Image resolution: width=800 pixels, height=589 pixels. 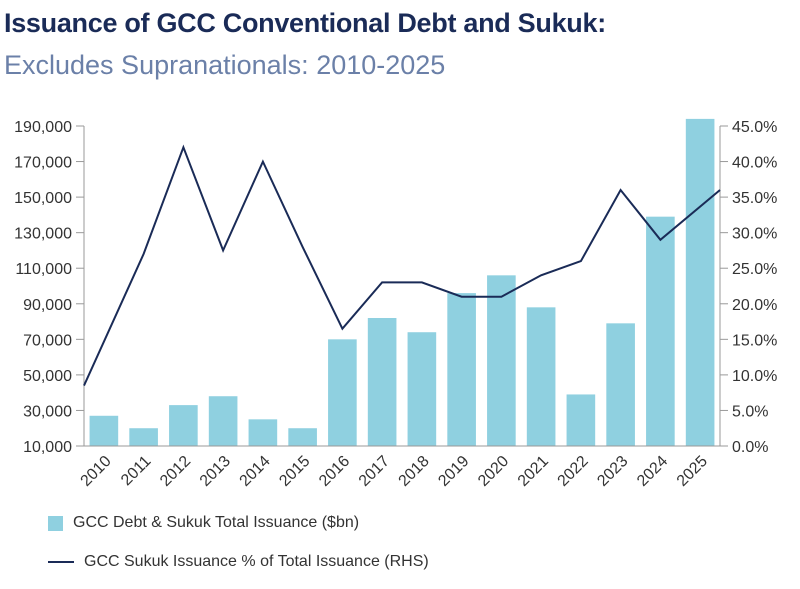 I want to click on x-axis-tick-label: 2024, so click(x=652, y=471).